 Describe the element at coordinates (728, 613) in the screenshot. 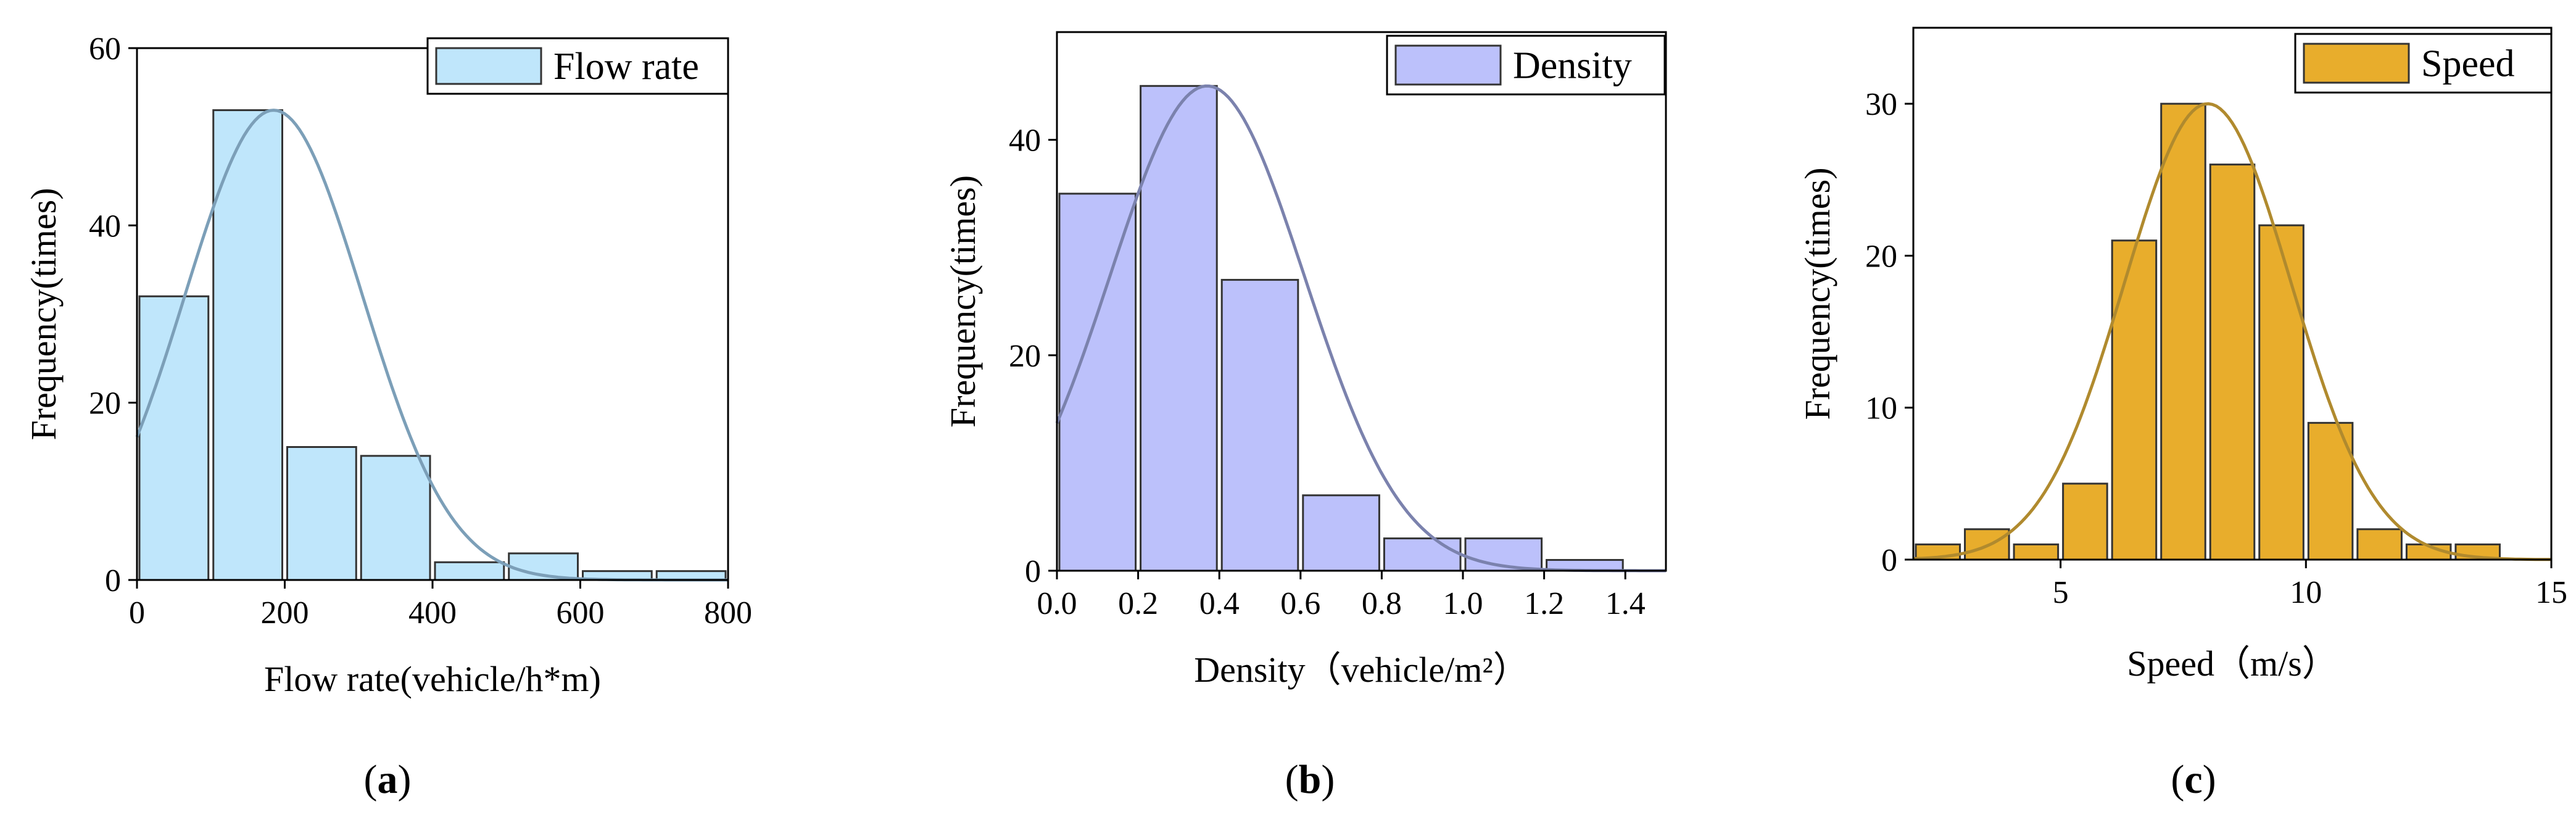

I see `x-tick-label-a-4: 800` at that location.